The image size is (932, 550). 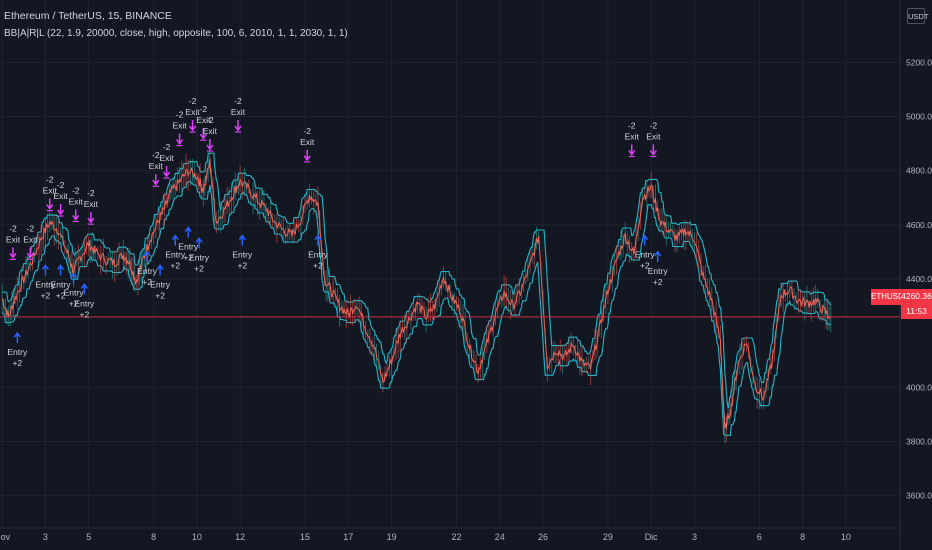 What do you see at coordinates (608, 537) in the screenshot?
I see `x-tick-label: 29` at bounding box center [608, 537].